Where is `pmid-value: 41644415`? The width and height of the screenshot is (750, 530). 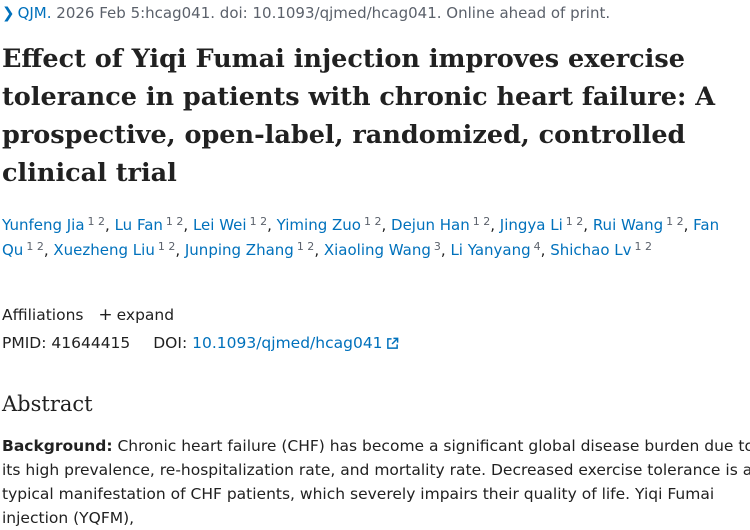
pmid-value: 41644415 is located at coordinates (91, 343).